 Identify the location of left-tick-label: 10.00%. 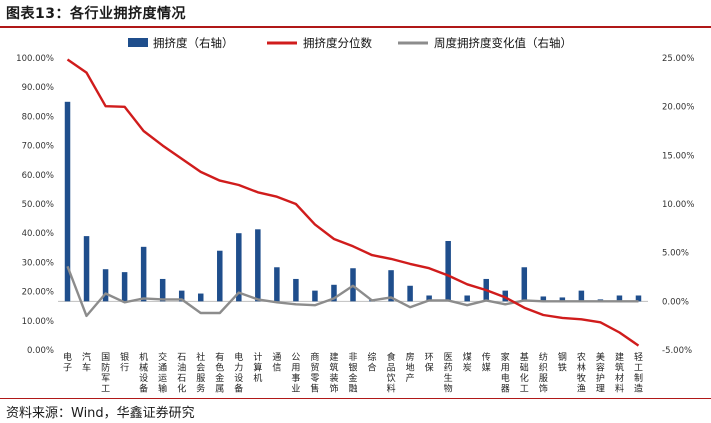
(38, 322).